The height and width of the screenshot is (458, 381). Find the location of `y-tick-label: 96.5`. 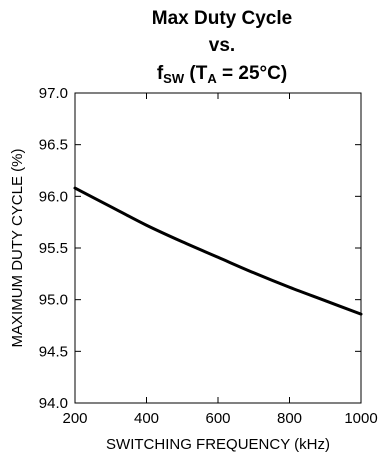

y-tick-label: 96.5 is located at coordinates (53, 145).